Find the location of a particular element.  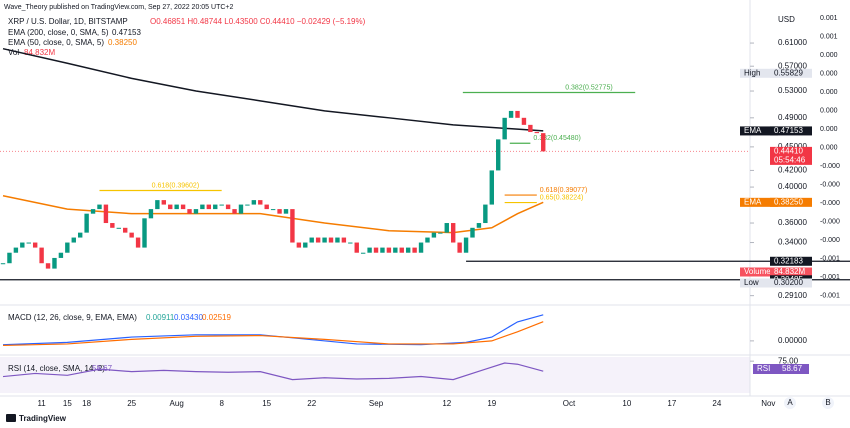

badge-value: 0.44410 is located at coordinates (788, 150).